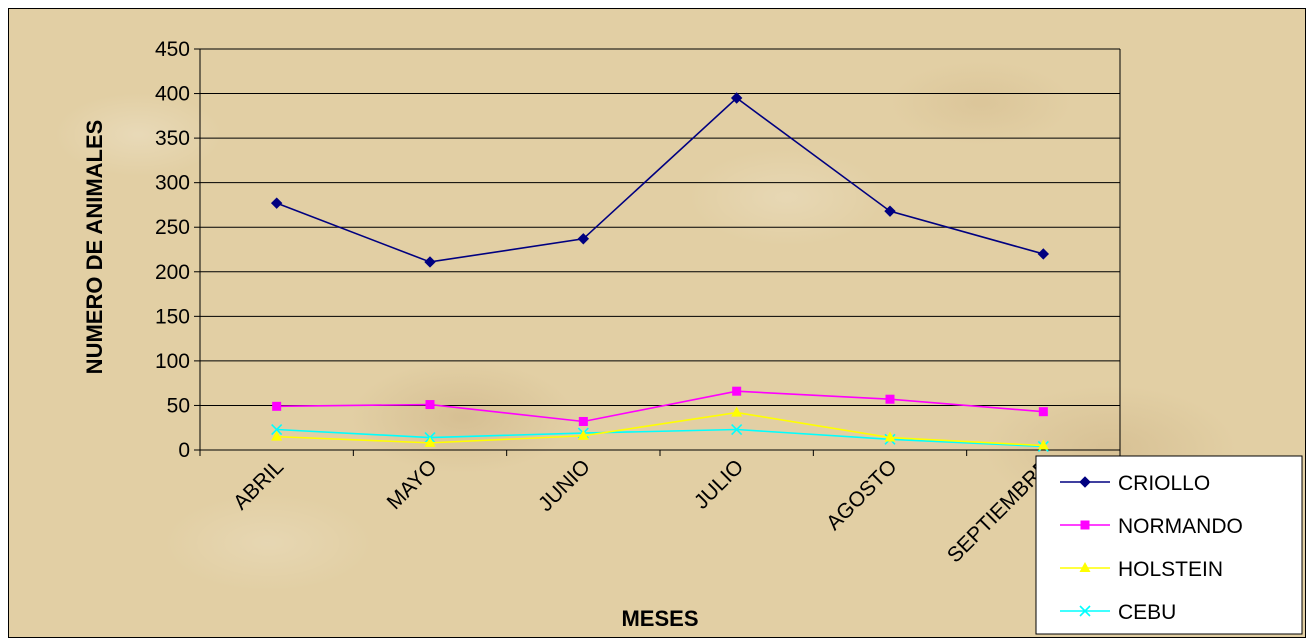 The image size is (1308, 640). I want to click on y-tick-label: 250, so click(172, 227).